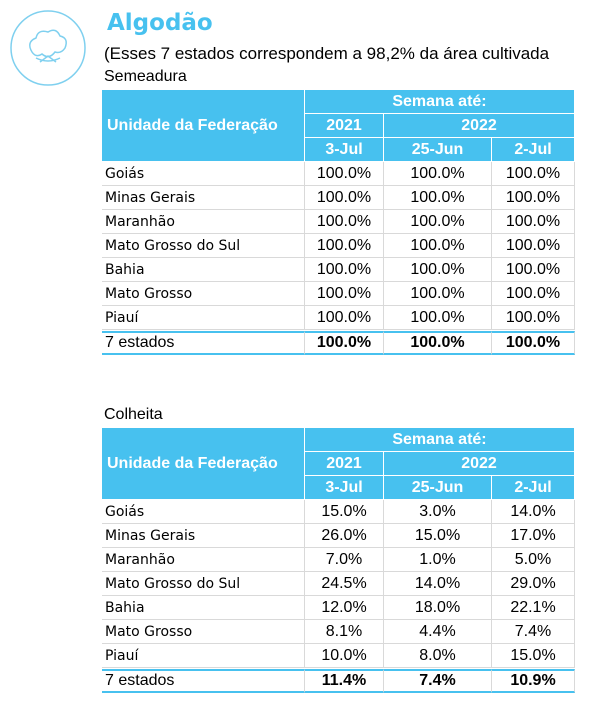  Describe the element at coordinates (344, 560) in the screenshot. I see `value-cell: 7.0%` at that location.